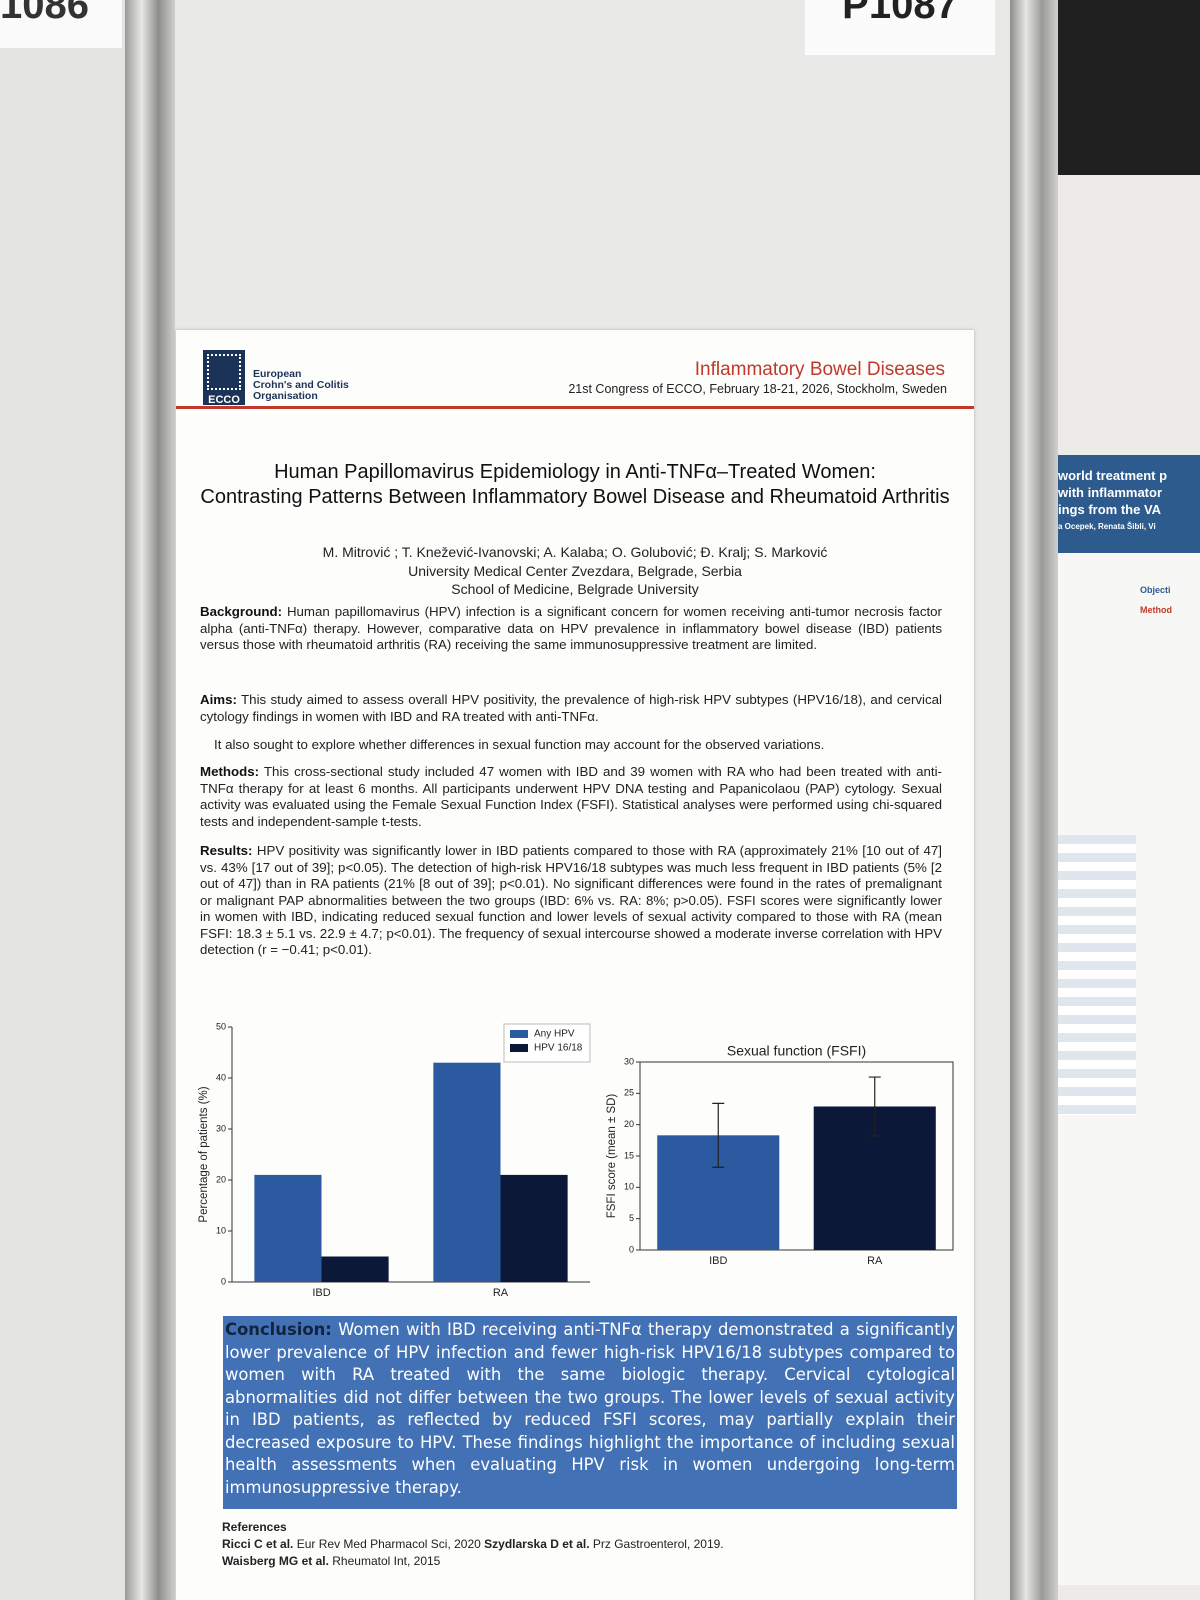 Image resolution: width=1200 pixels, height=1600 pixels. What do you see at coordinates (575, 407) in the screenshot?
I see `header-rule` at bounding box center [575, 407].